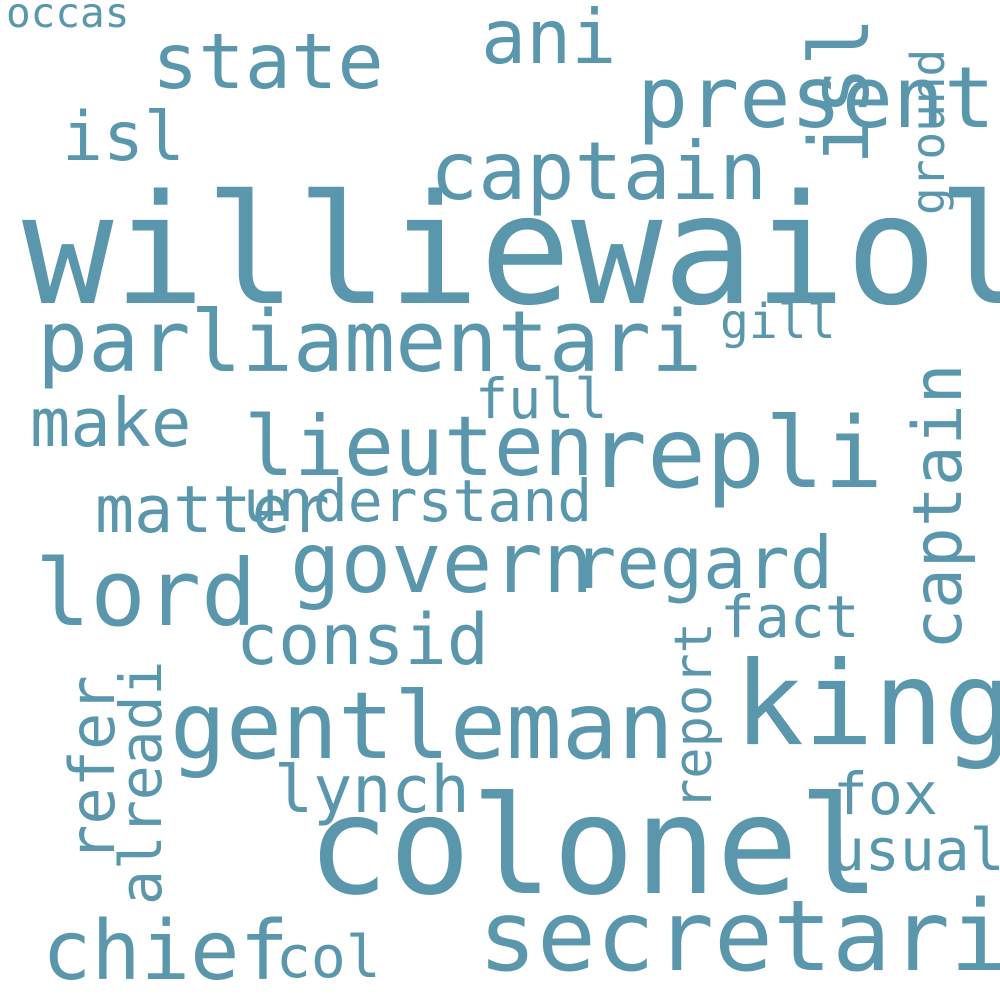  Describe the element at coordinates (212, 510) in the screenshot. I see `word-col: matter` at that location.